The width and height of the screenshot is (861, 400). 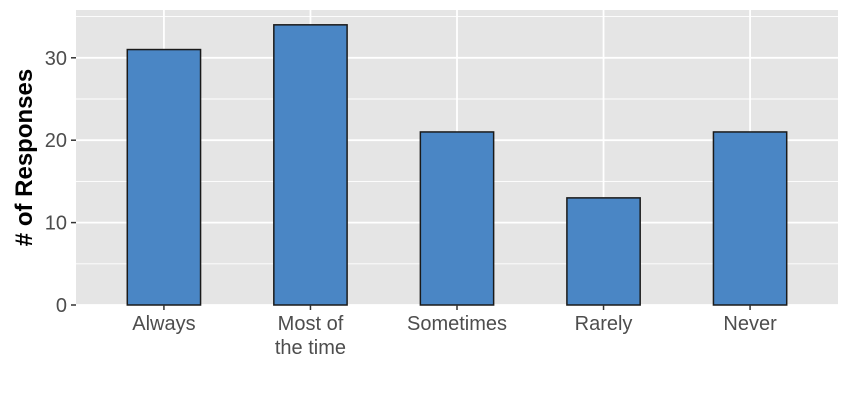 What do you see at coordinates (311, 324) in the screenshot?
I see `x-tick-label-line: Most of` at bounding box center [311, 324].